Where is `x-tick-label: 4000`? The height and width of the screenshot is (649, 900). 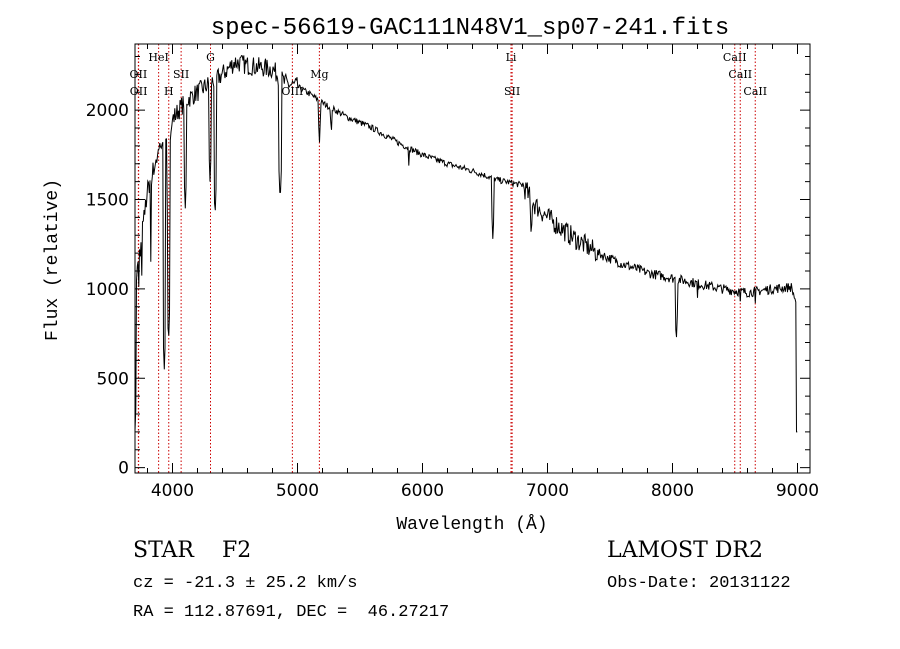 x-tick-label: 4000 is located at coordinates (172, 491).